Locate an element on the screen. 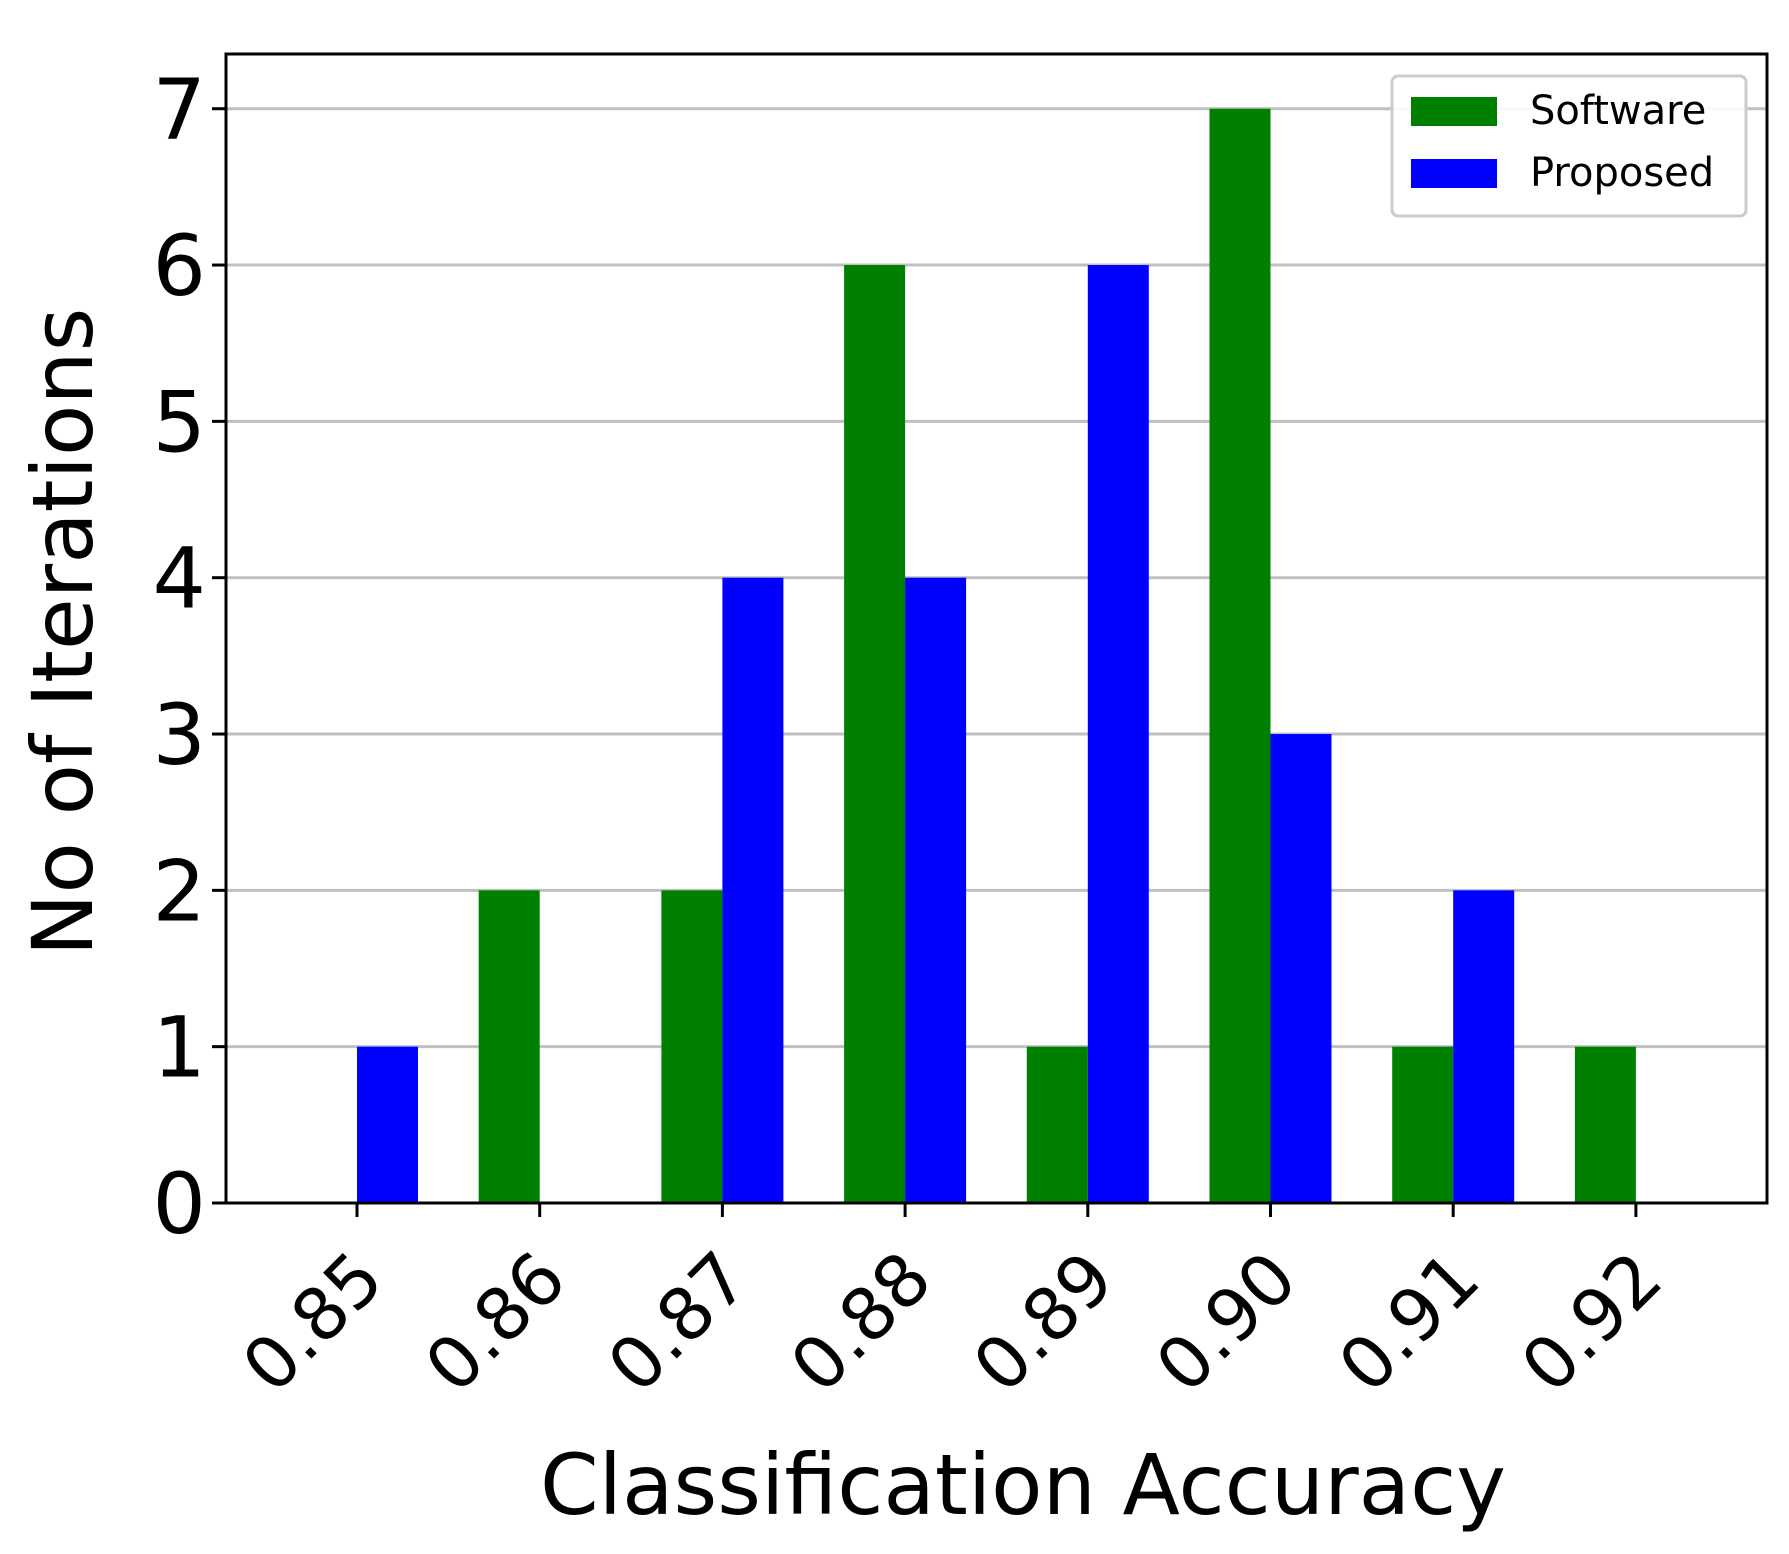 Image resolution: width=1789 pixels, height=1554 pixels. y-tick-label: 2 is located at coordinates (179, 891).